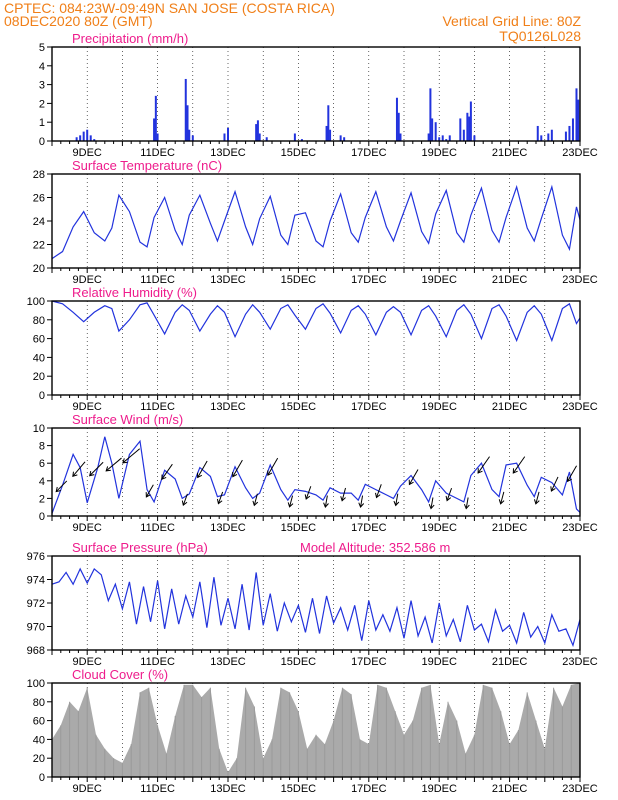 The width and height of the screenshot is (618, 800). What do you see at coordinates (36, 684) in the screenshot?
I see `cloud-cover-ytick-label: 100` at bounding box center [36, 684].